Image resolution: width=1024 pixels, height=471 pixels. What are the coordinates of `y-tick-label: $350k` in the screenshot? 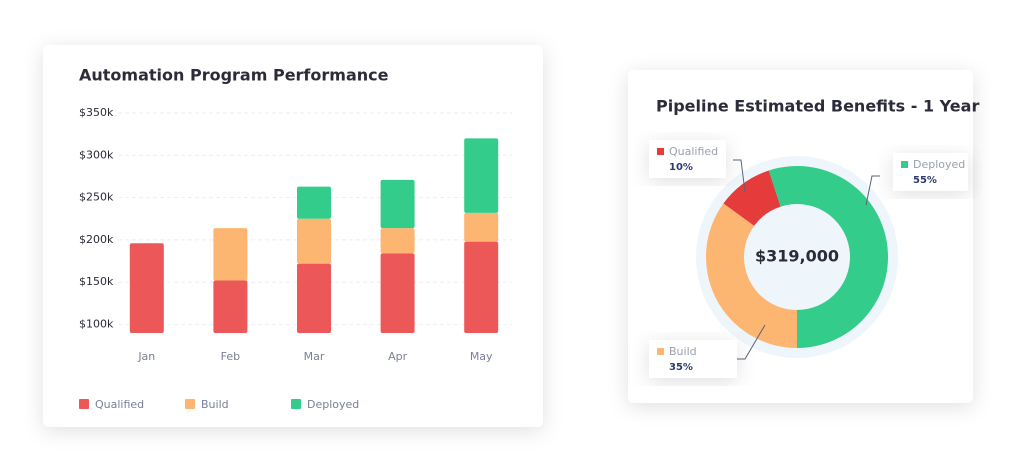 It's located at (96, 112).